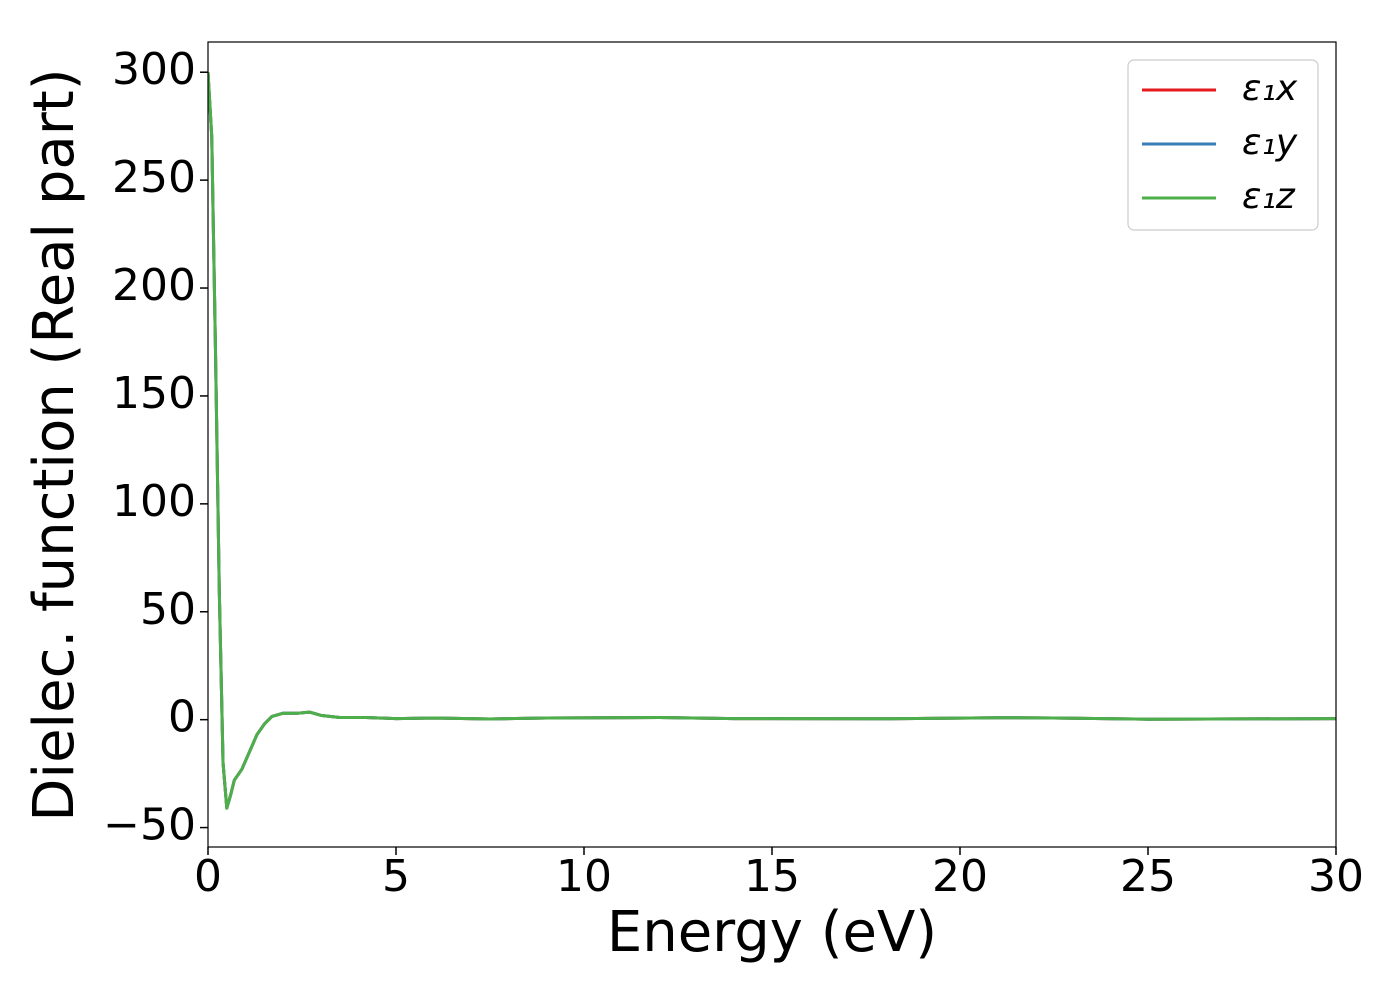 Image resolution: width=1400 pixels, height=1000 pixels. What do you see at coordinates (168, 609) in the screenshot?
I see `y-tick-label: 50` at bounding box center [168, 609].